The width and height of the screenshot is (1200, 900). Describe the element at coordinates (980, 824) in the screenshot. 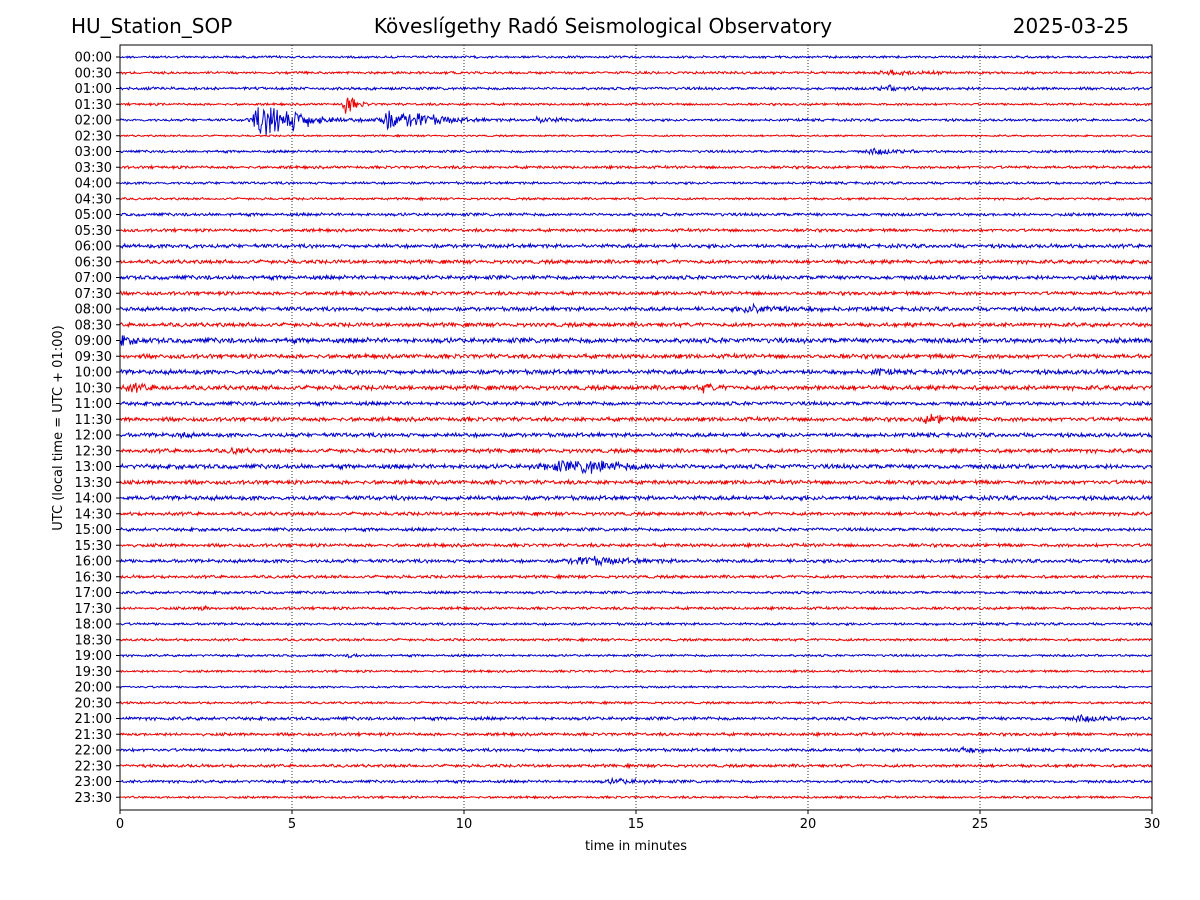

I see `x-tick-label: 25` at that location.